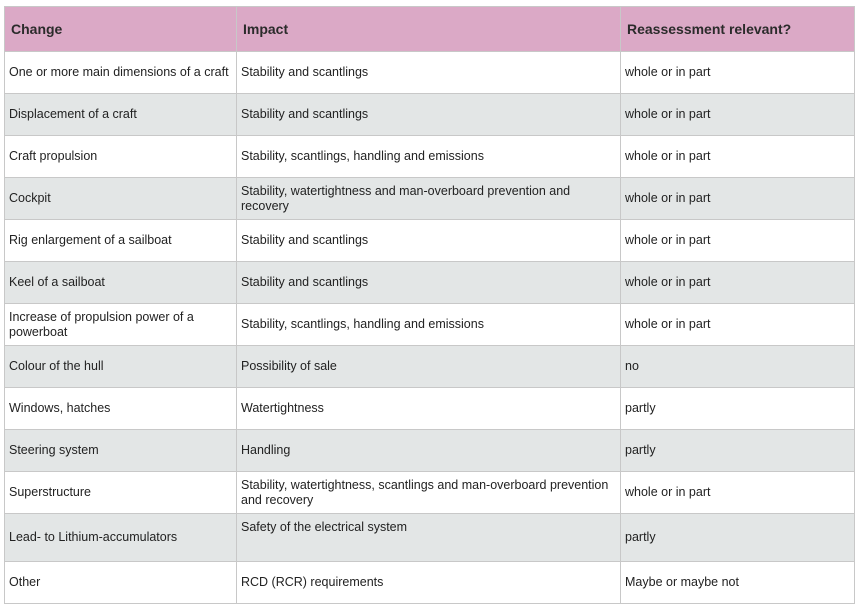 The height and width of the screenshot is (607, 859). Describe the element at coordinates (120, 450) in the screenshot. I see `cell-change: Steering system` at that location.